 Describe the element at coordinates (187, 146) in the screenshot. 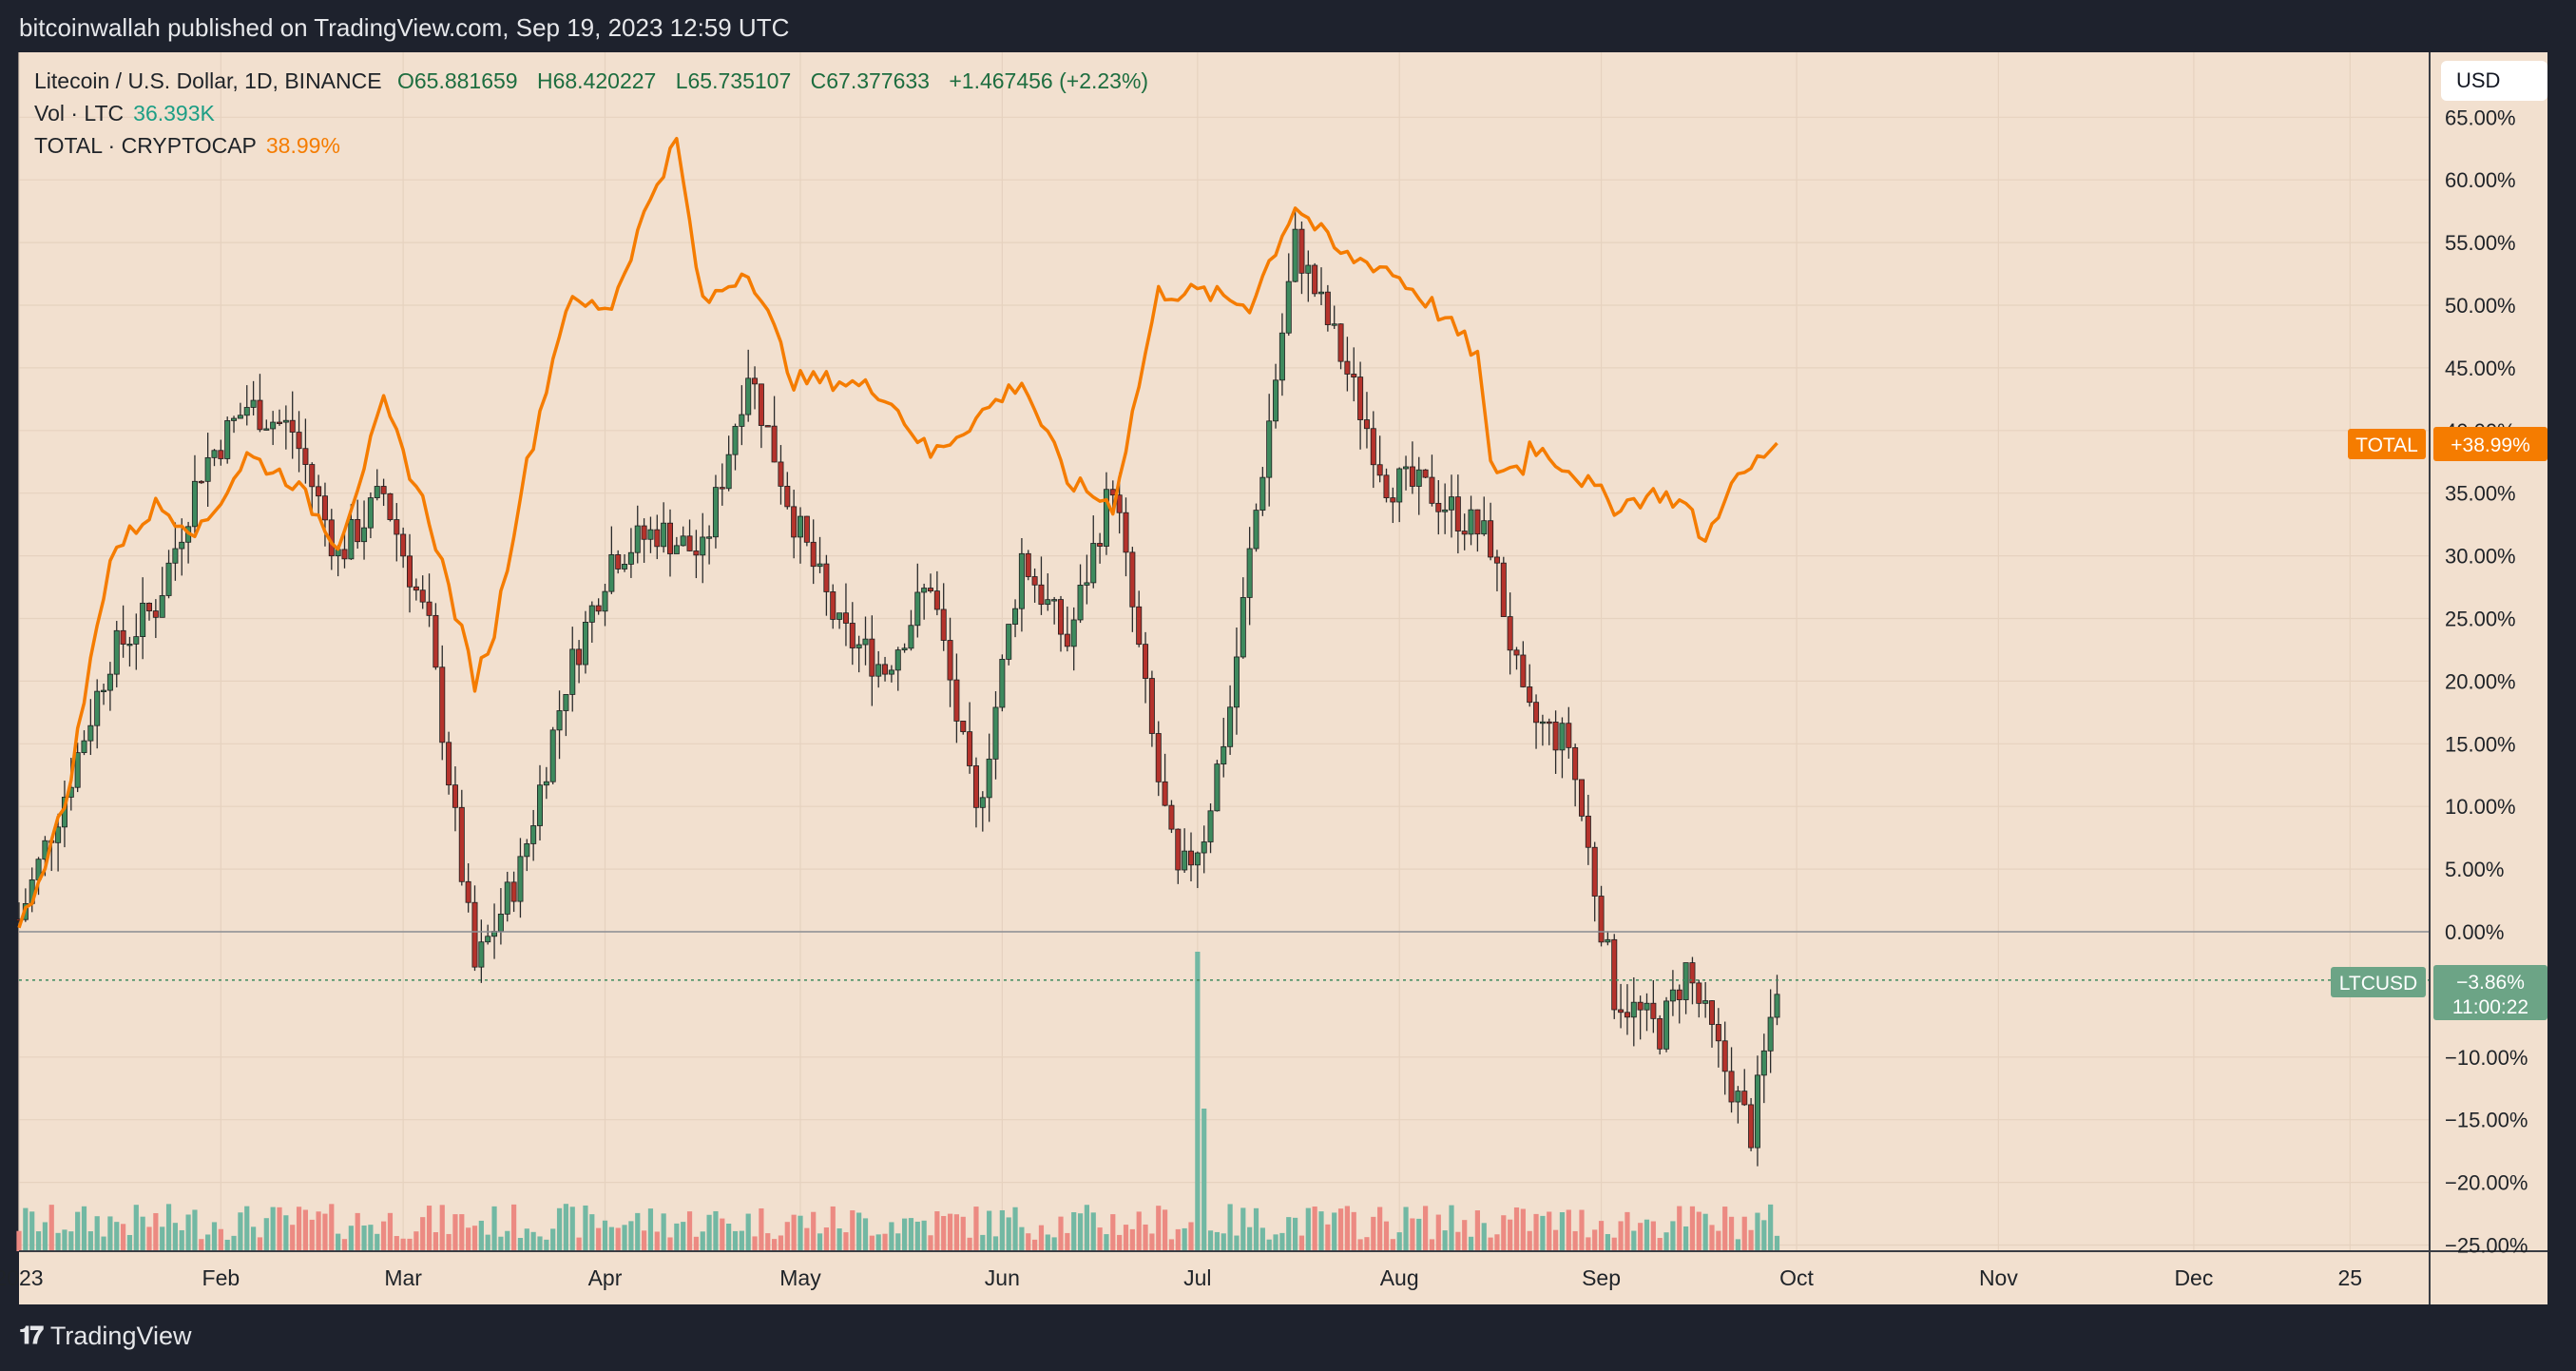

I see `total-legend: TOTAL · CRYPTOCAP 38.99%` at that location.